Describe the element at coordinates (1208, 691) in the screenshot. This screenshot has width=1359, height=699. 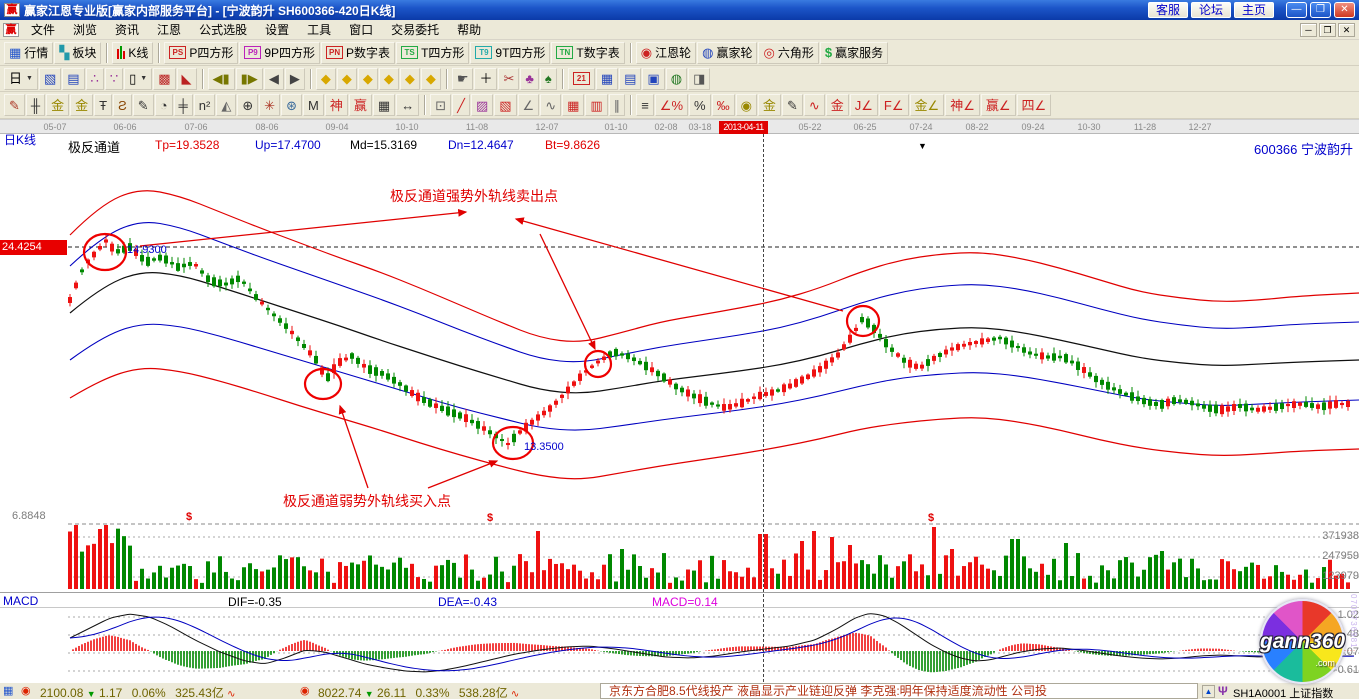
I see `scroll-up-button: ▲` at that location.